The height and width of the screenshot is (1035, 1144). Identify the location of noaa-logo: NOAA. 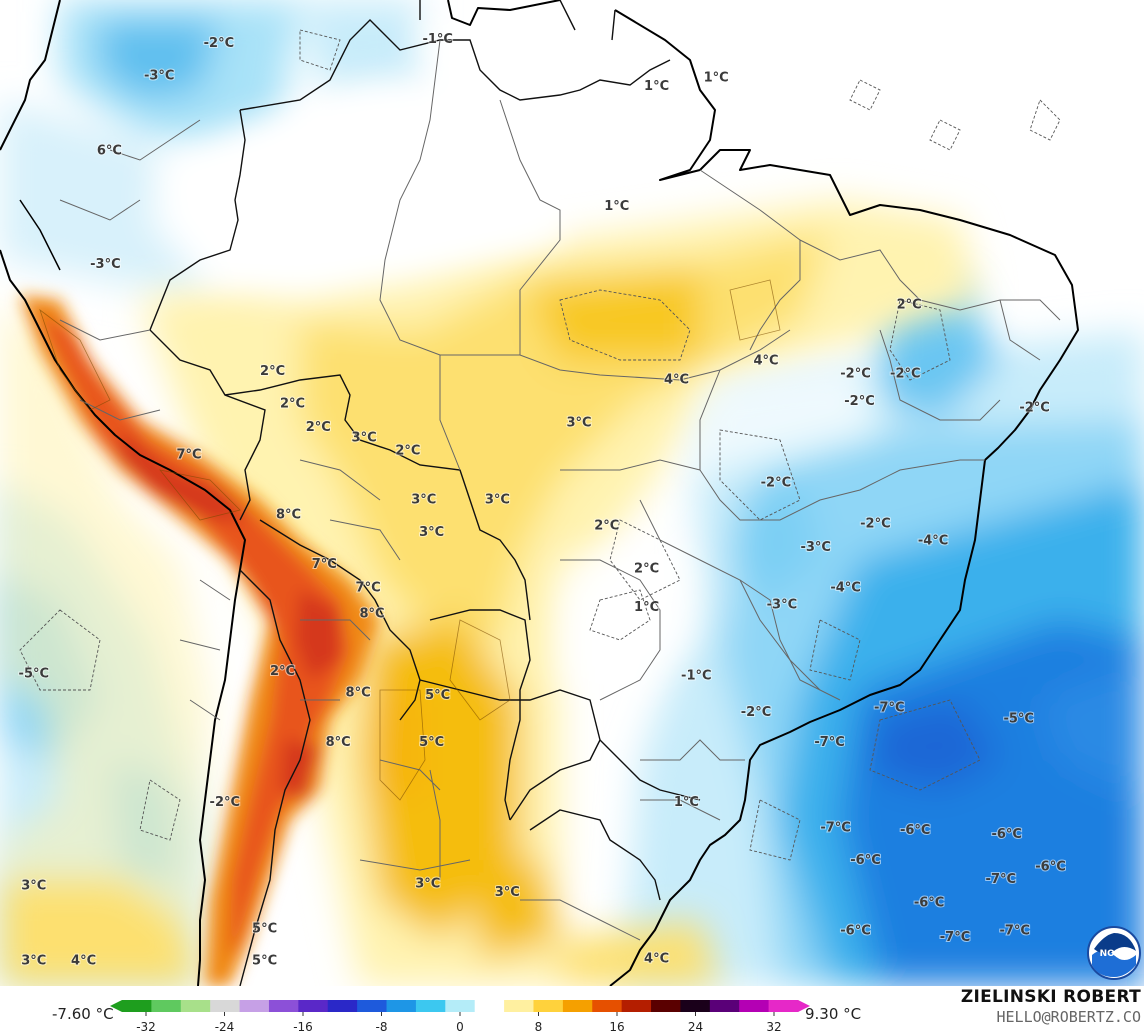
(1114, 953).